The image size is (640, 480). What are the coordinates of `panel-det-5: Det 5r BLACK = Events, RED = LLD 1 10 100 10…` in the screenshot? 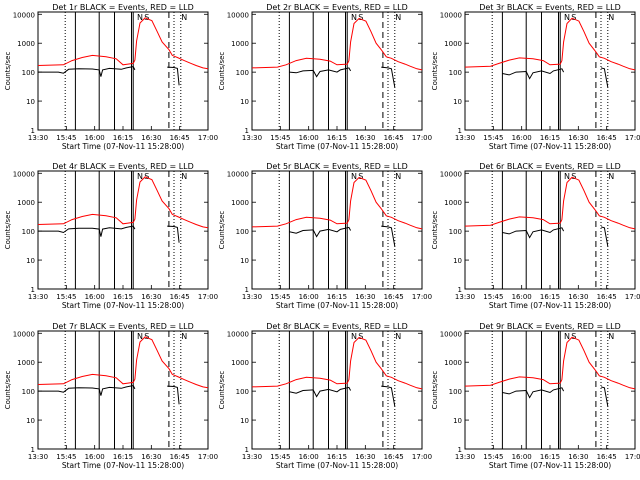 It's located at (325, 236).